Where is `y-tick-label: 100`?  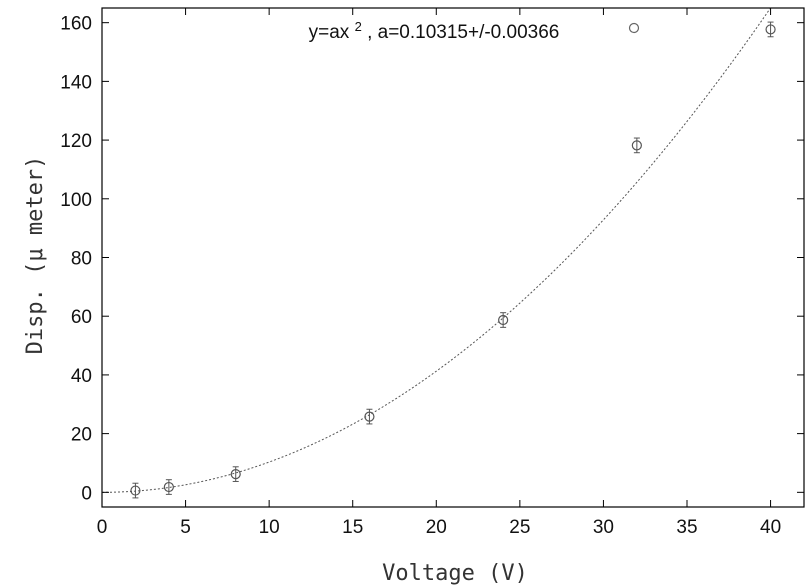
y-tick-label: 100 is located at coordinates (76, 200).